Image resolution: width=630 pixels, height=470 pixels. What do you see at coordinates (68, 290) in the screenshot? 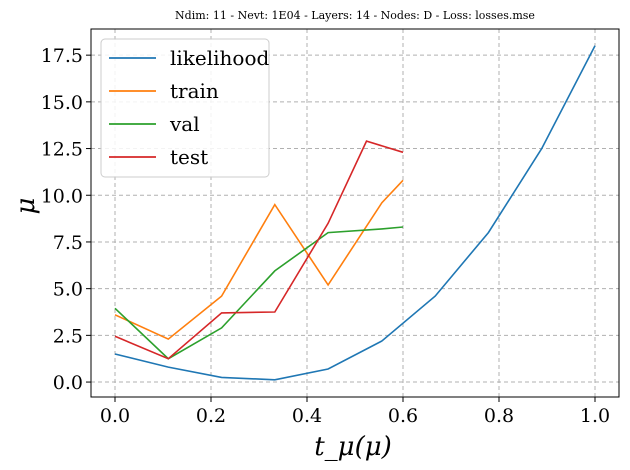
I see `y-tick-label: 5.0` at bounding box center [68, 290].